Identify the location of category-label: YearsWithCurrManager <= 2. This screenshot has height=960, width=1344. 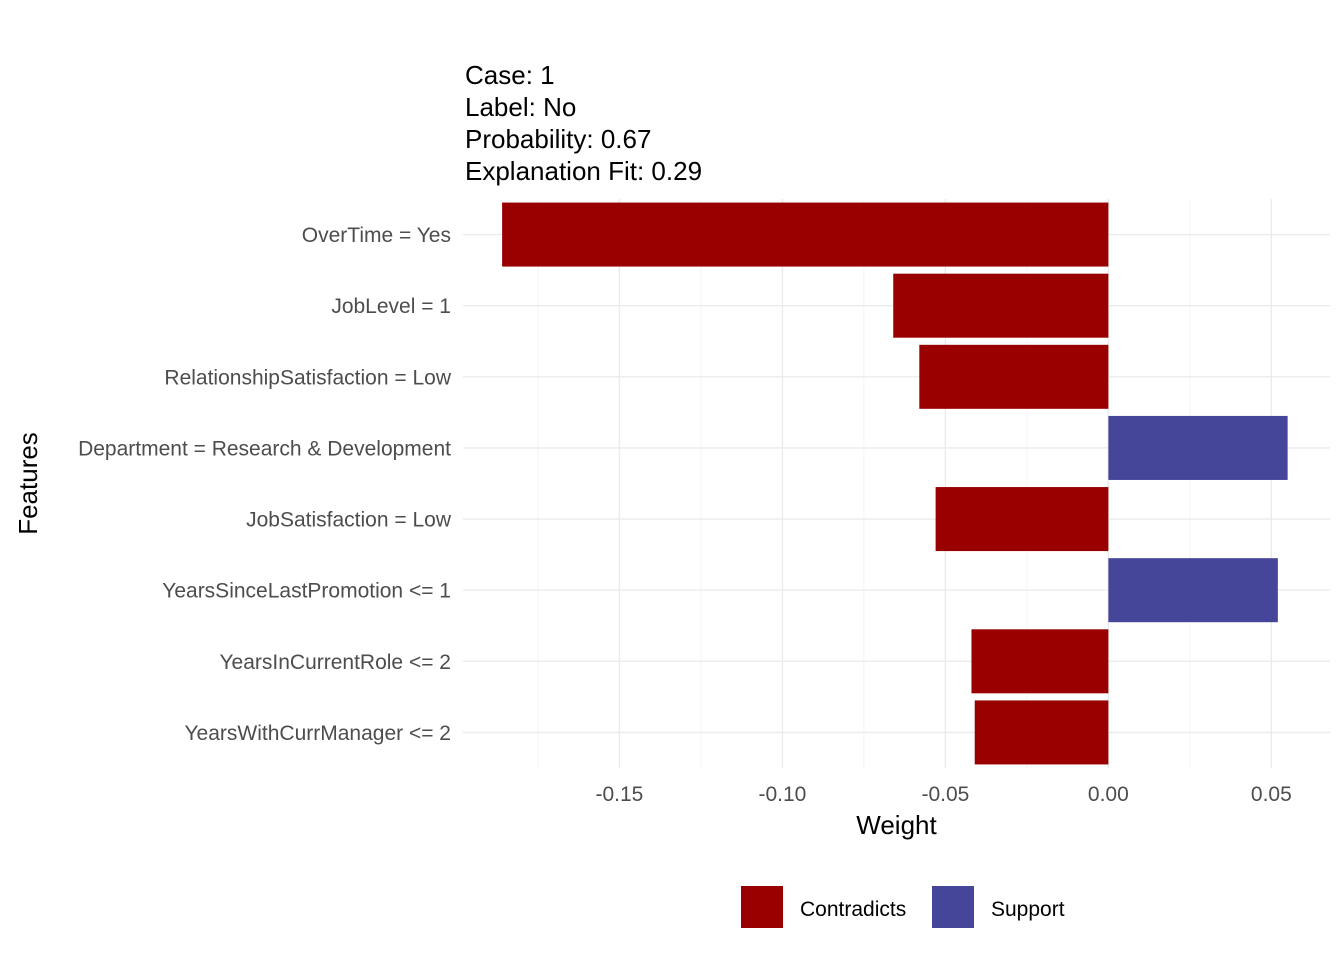
(317, 733).